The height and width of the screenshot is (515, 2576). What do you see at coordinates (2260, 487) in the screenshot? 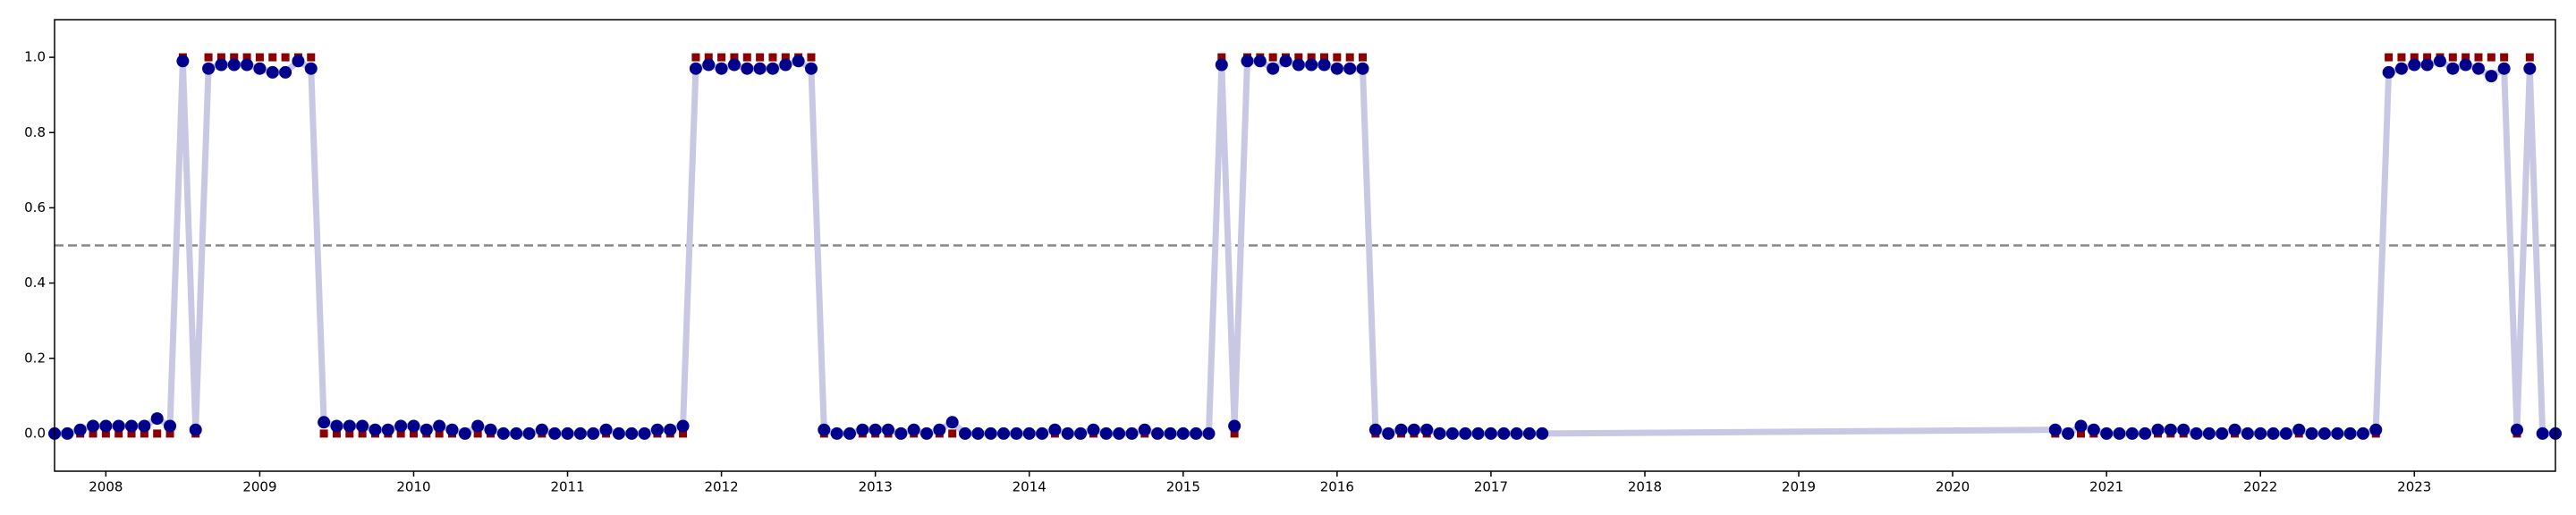
I see `x-tick-label: 2022` at bounding box center [2260, 487].